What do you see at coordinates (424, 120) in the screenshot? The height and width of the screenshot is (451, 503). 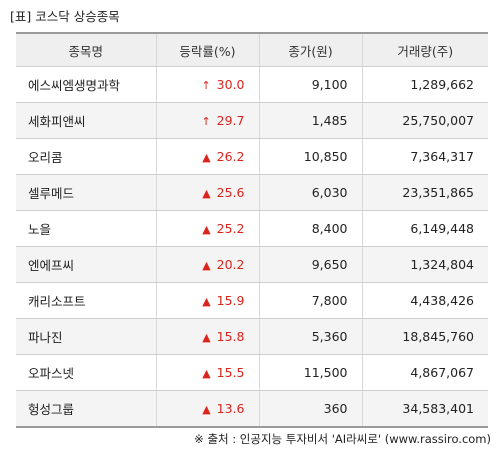 I see `trade-volume: 25,750,007` at bounding box center [424, 120].